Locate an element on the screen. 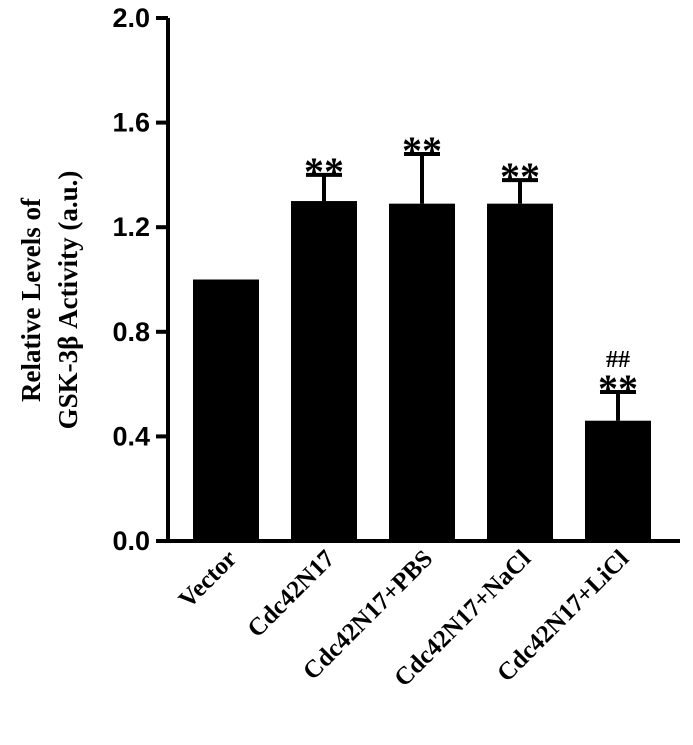  y-tick-label: 0.4 is located at coordinates (131, 436).